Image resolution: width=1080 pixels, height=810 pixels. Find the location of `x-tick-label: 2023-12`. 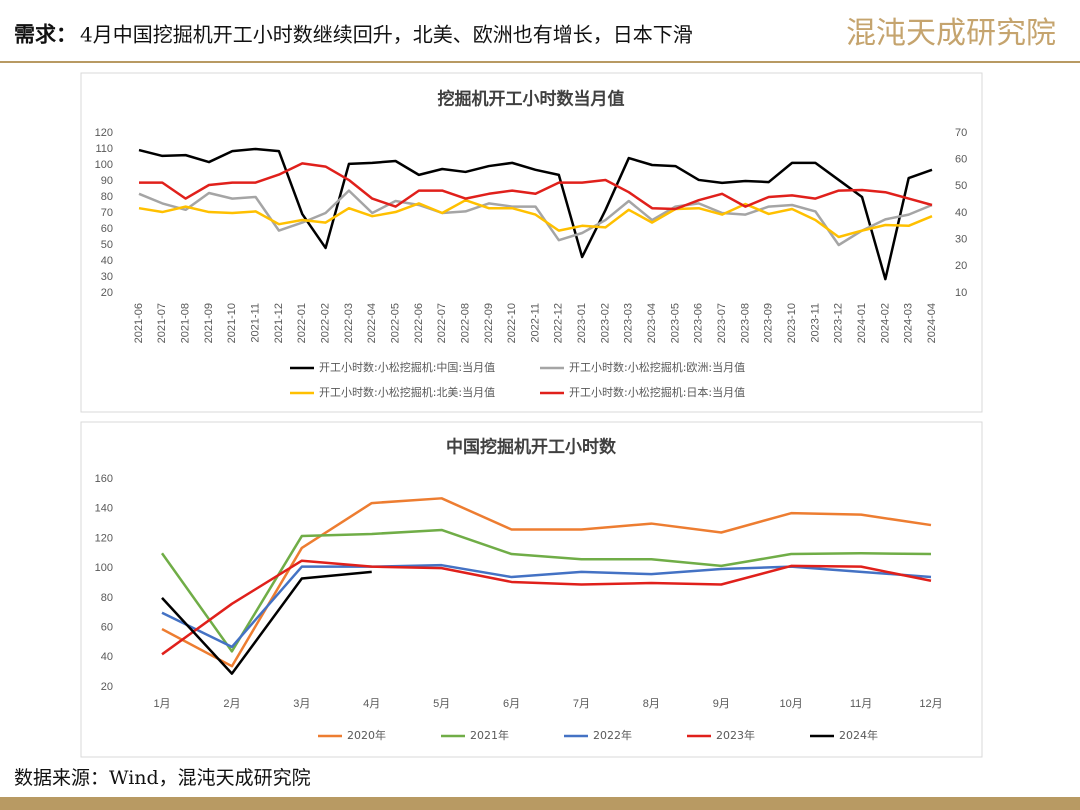

x-tick-label: 2023-12 is located at coordinates (839, 323).